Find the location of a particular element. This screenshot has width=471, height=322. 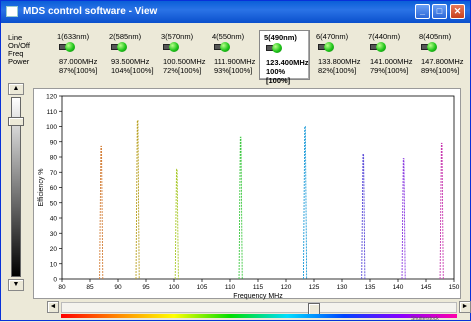

channel-5: 5(490nm) 123.400MHz 100%[100%] is located at coordinates (284, 57).